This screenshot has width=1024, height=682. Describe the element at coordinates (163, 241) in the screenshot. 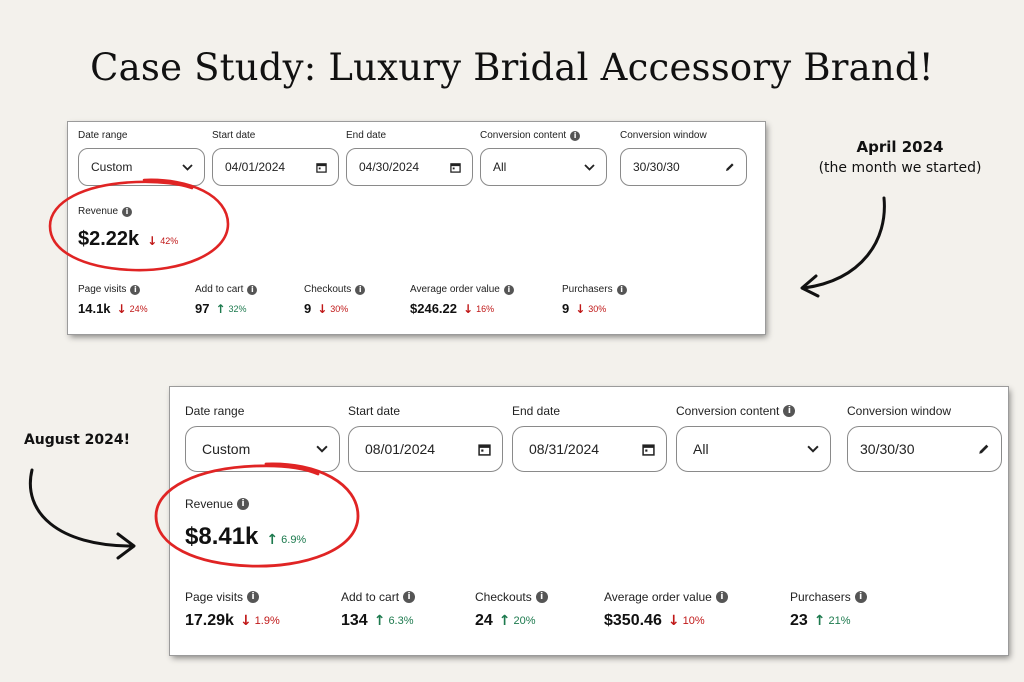

I see `revenue-change: ↓ 42%` at that location.